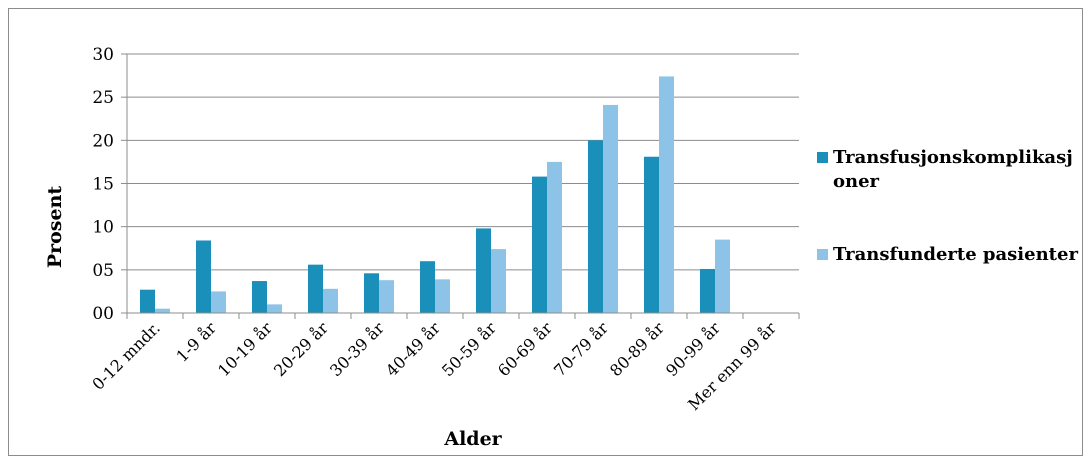  I want to click on y-tick-labels: 00 05 10 15 20 25 30, so click(109, 184).